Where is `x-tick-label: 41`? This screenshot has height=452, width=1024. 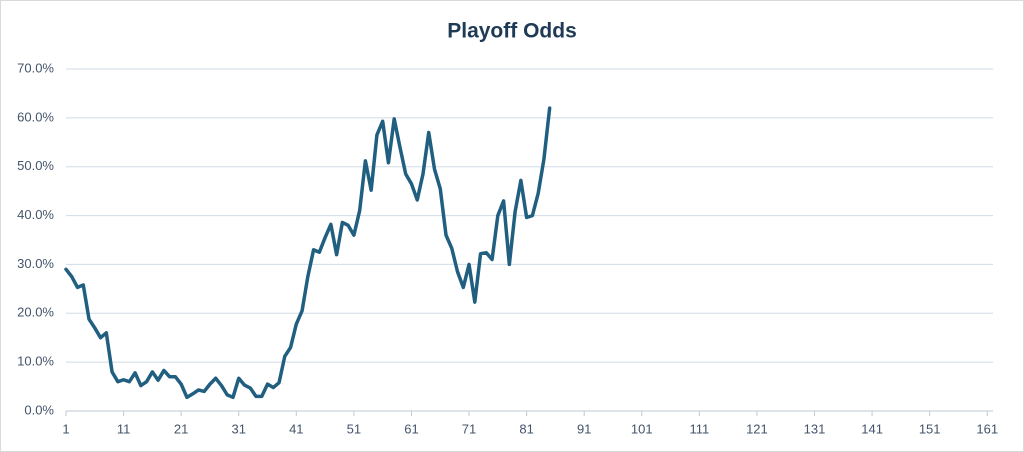
x-tick-label: 41 is located at coordinates (296, 428).